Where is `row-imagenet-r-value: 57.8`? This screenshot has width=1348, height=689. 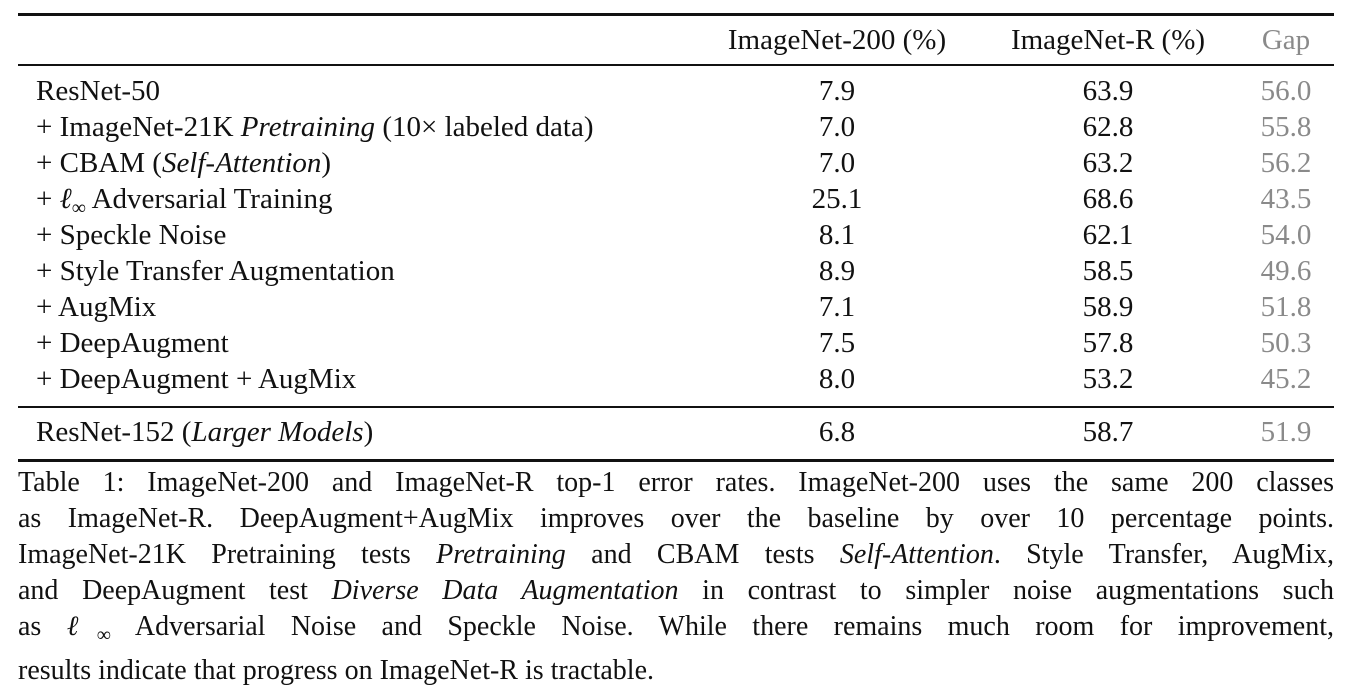
row-imagenet-r-value: 57.8 is located at coordinates (1108, 343).